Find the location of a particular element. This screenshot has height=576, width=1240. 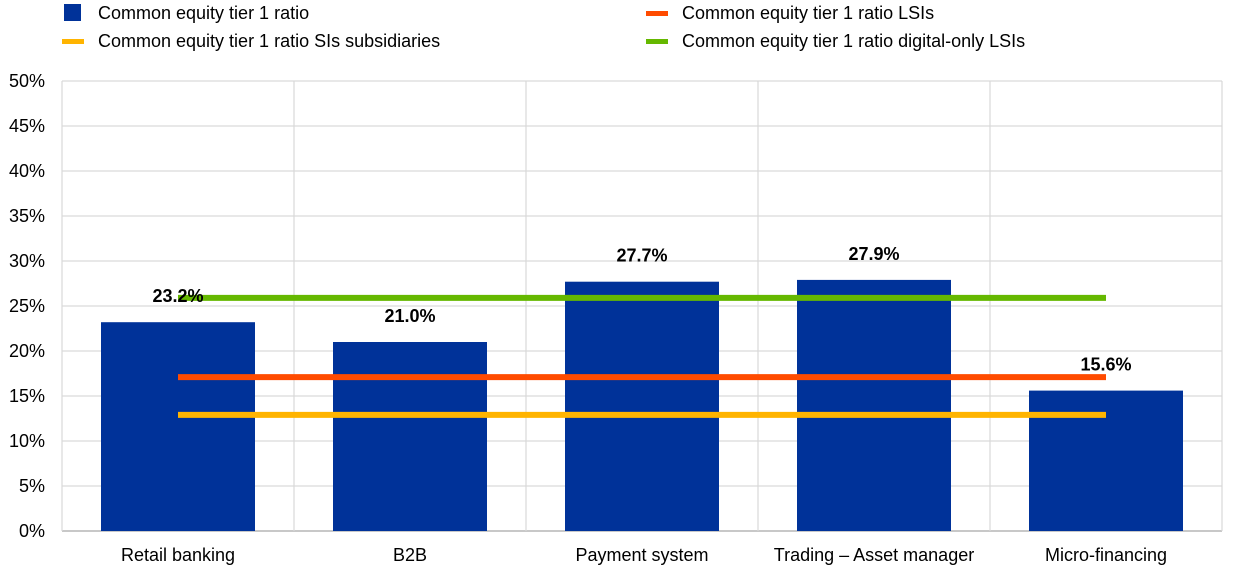

y-tick-label: 5% is located at coordinates (32, 486).